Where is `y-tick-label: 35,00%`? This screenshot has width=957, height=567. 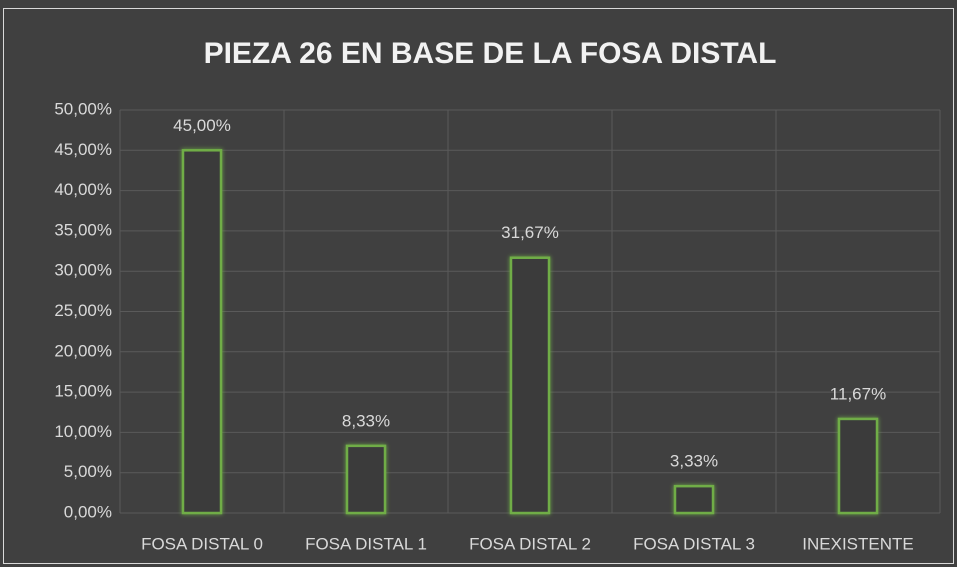
y-tick-label: 35,00% is located at coordinates (83, 229).